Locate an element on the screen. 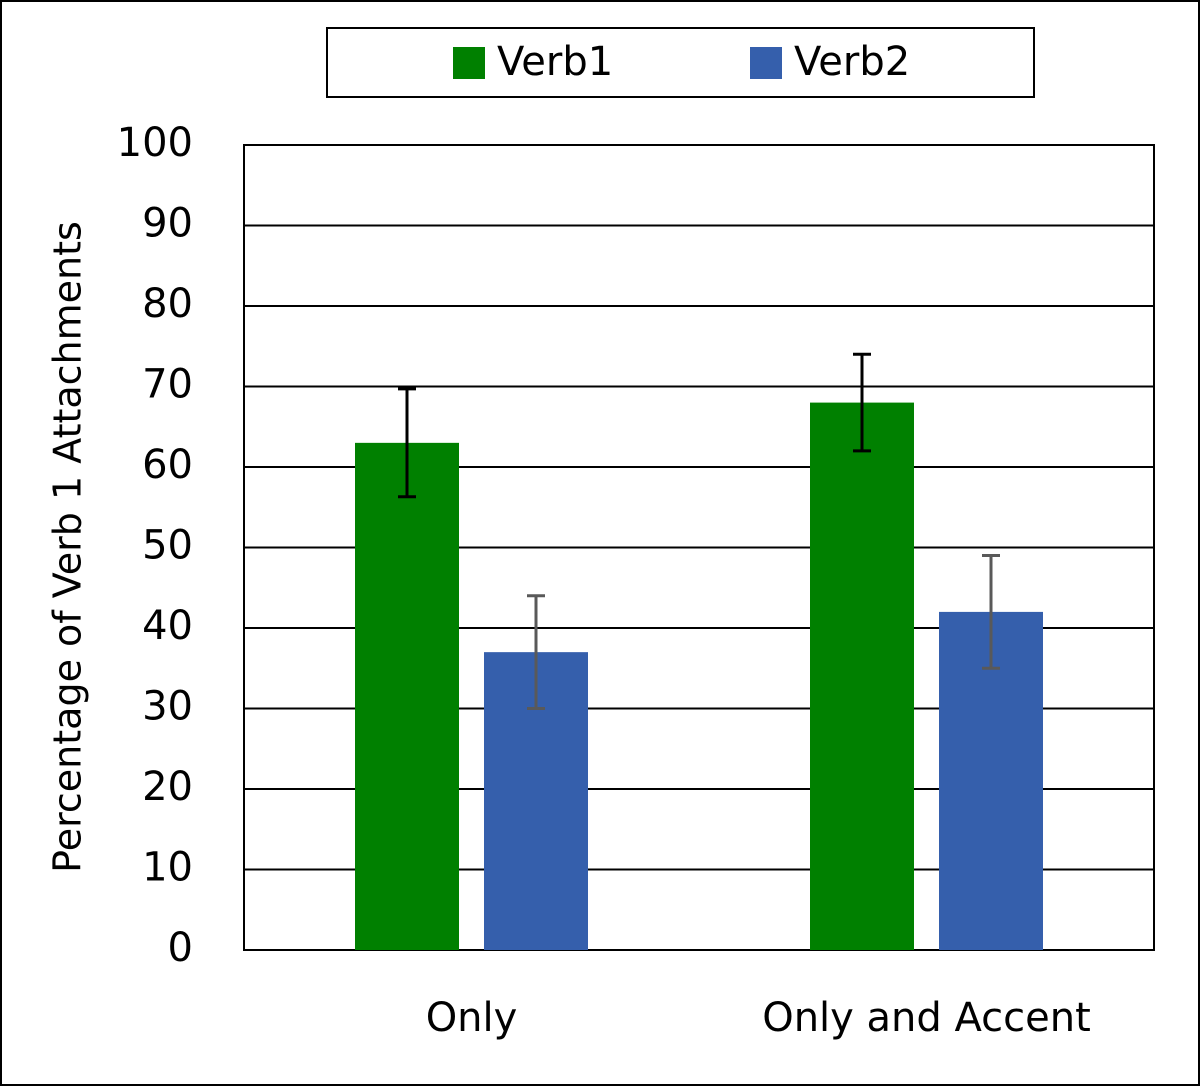  legend-box is located at coordinates (680, 62).